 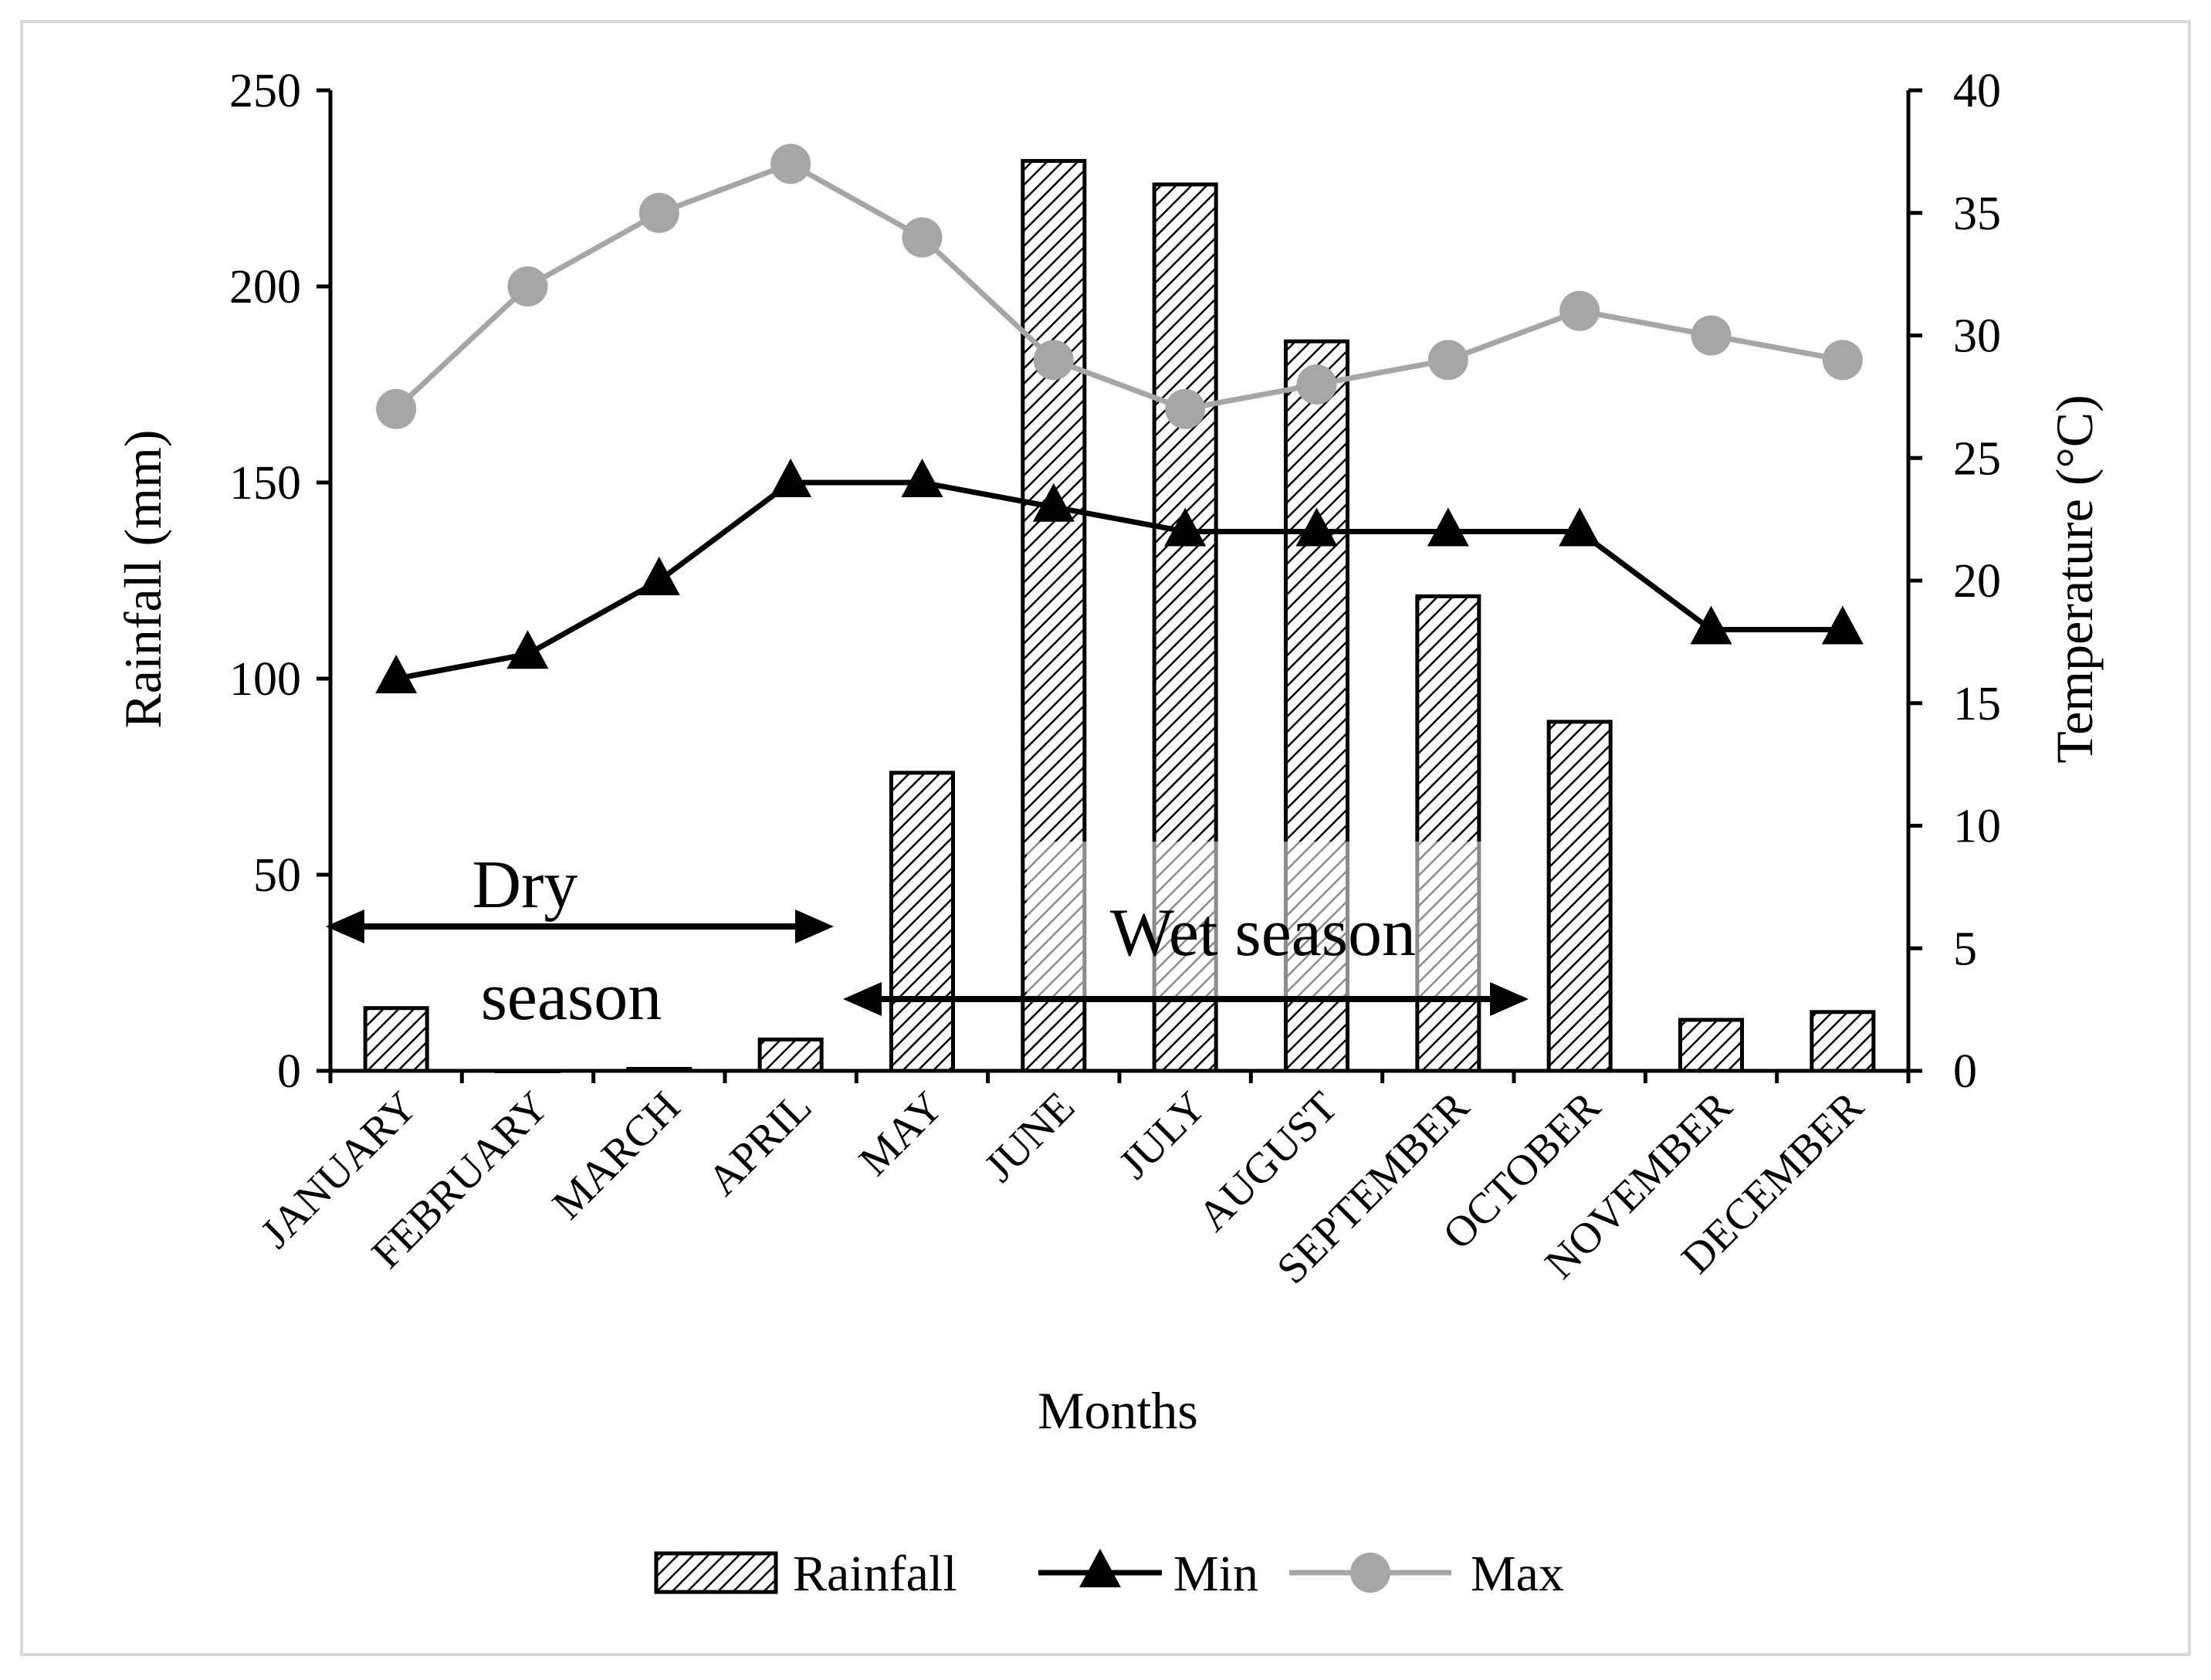 I want to click on wet-season-label-backdrop, so click(x=1254, y=921).